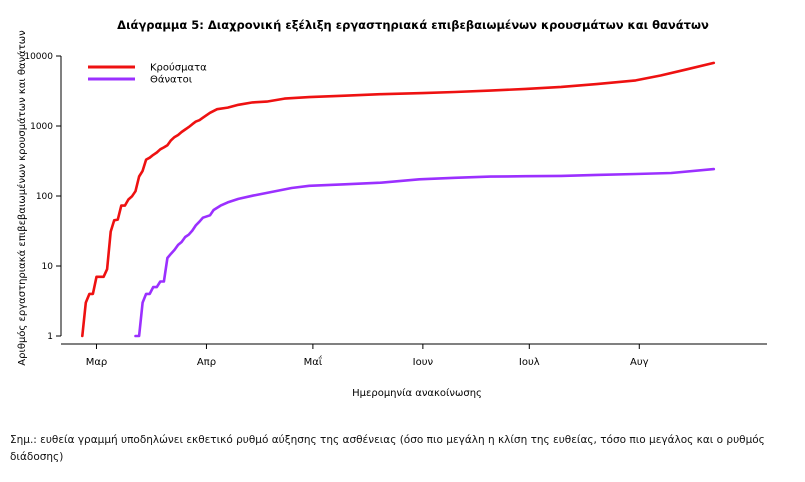 The height and width of the screenshot is (482, 805). I want to click on legend-label-1: Θάνατοι, so click(171, 80).